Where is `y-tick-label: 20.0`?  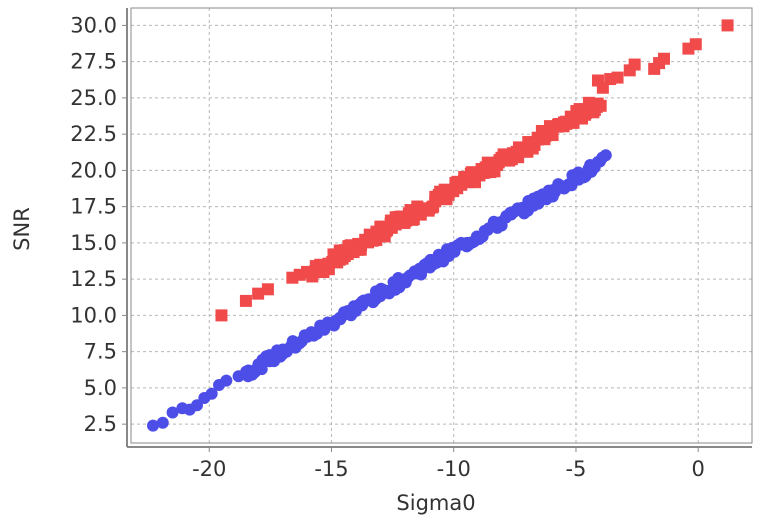 y-tick-label: 20.0 is located at coordinates (93, 170).